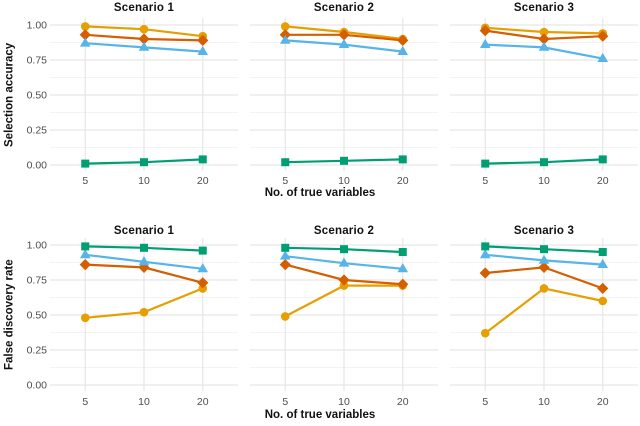  I want to click on y-axis-title-selection-accuracy: Selection accuracy, so click(9, 95).